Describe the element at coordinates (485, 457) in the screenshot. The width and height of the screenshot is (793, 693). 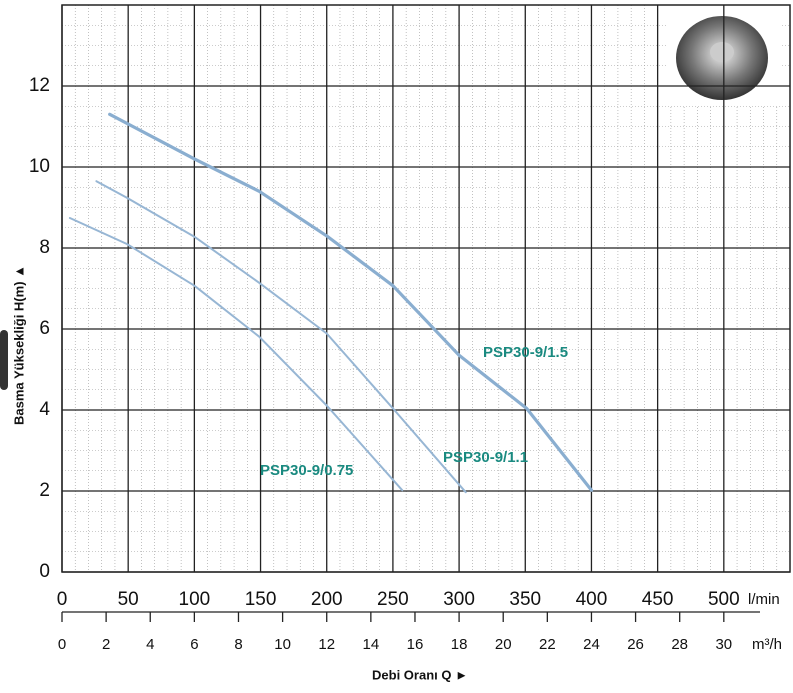
I see `curve-label: PSP30-9/1.1` at that location.